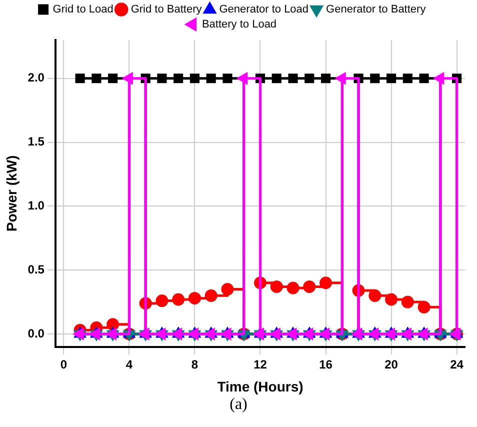 The width and height of the screenshot is (477, 427). I want to click on y-tick-label: 1.0, so click(36, 205).